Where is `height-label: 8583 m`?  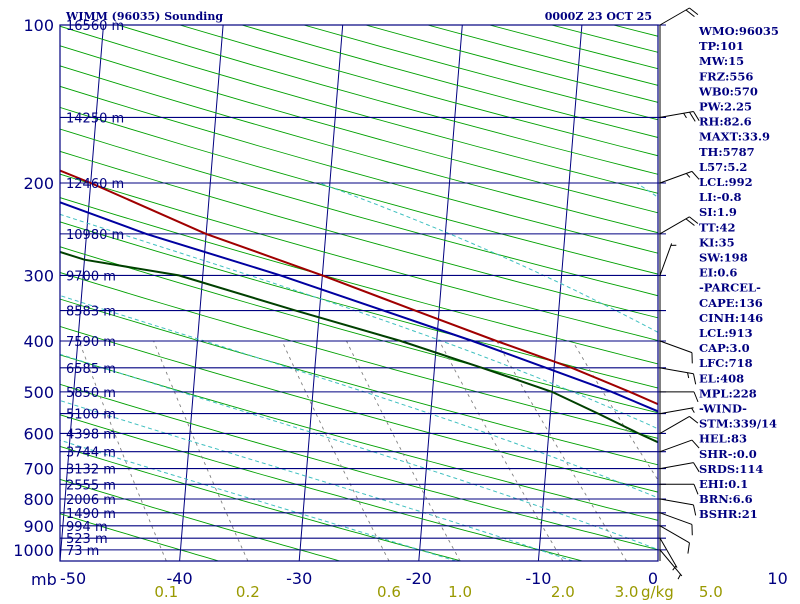
height-label: 8583 m is located at coordinates (91, 312).